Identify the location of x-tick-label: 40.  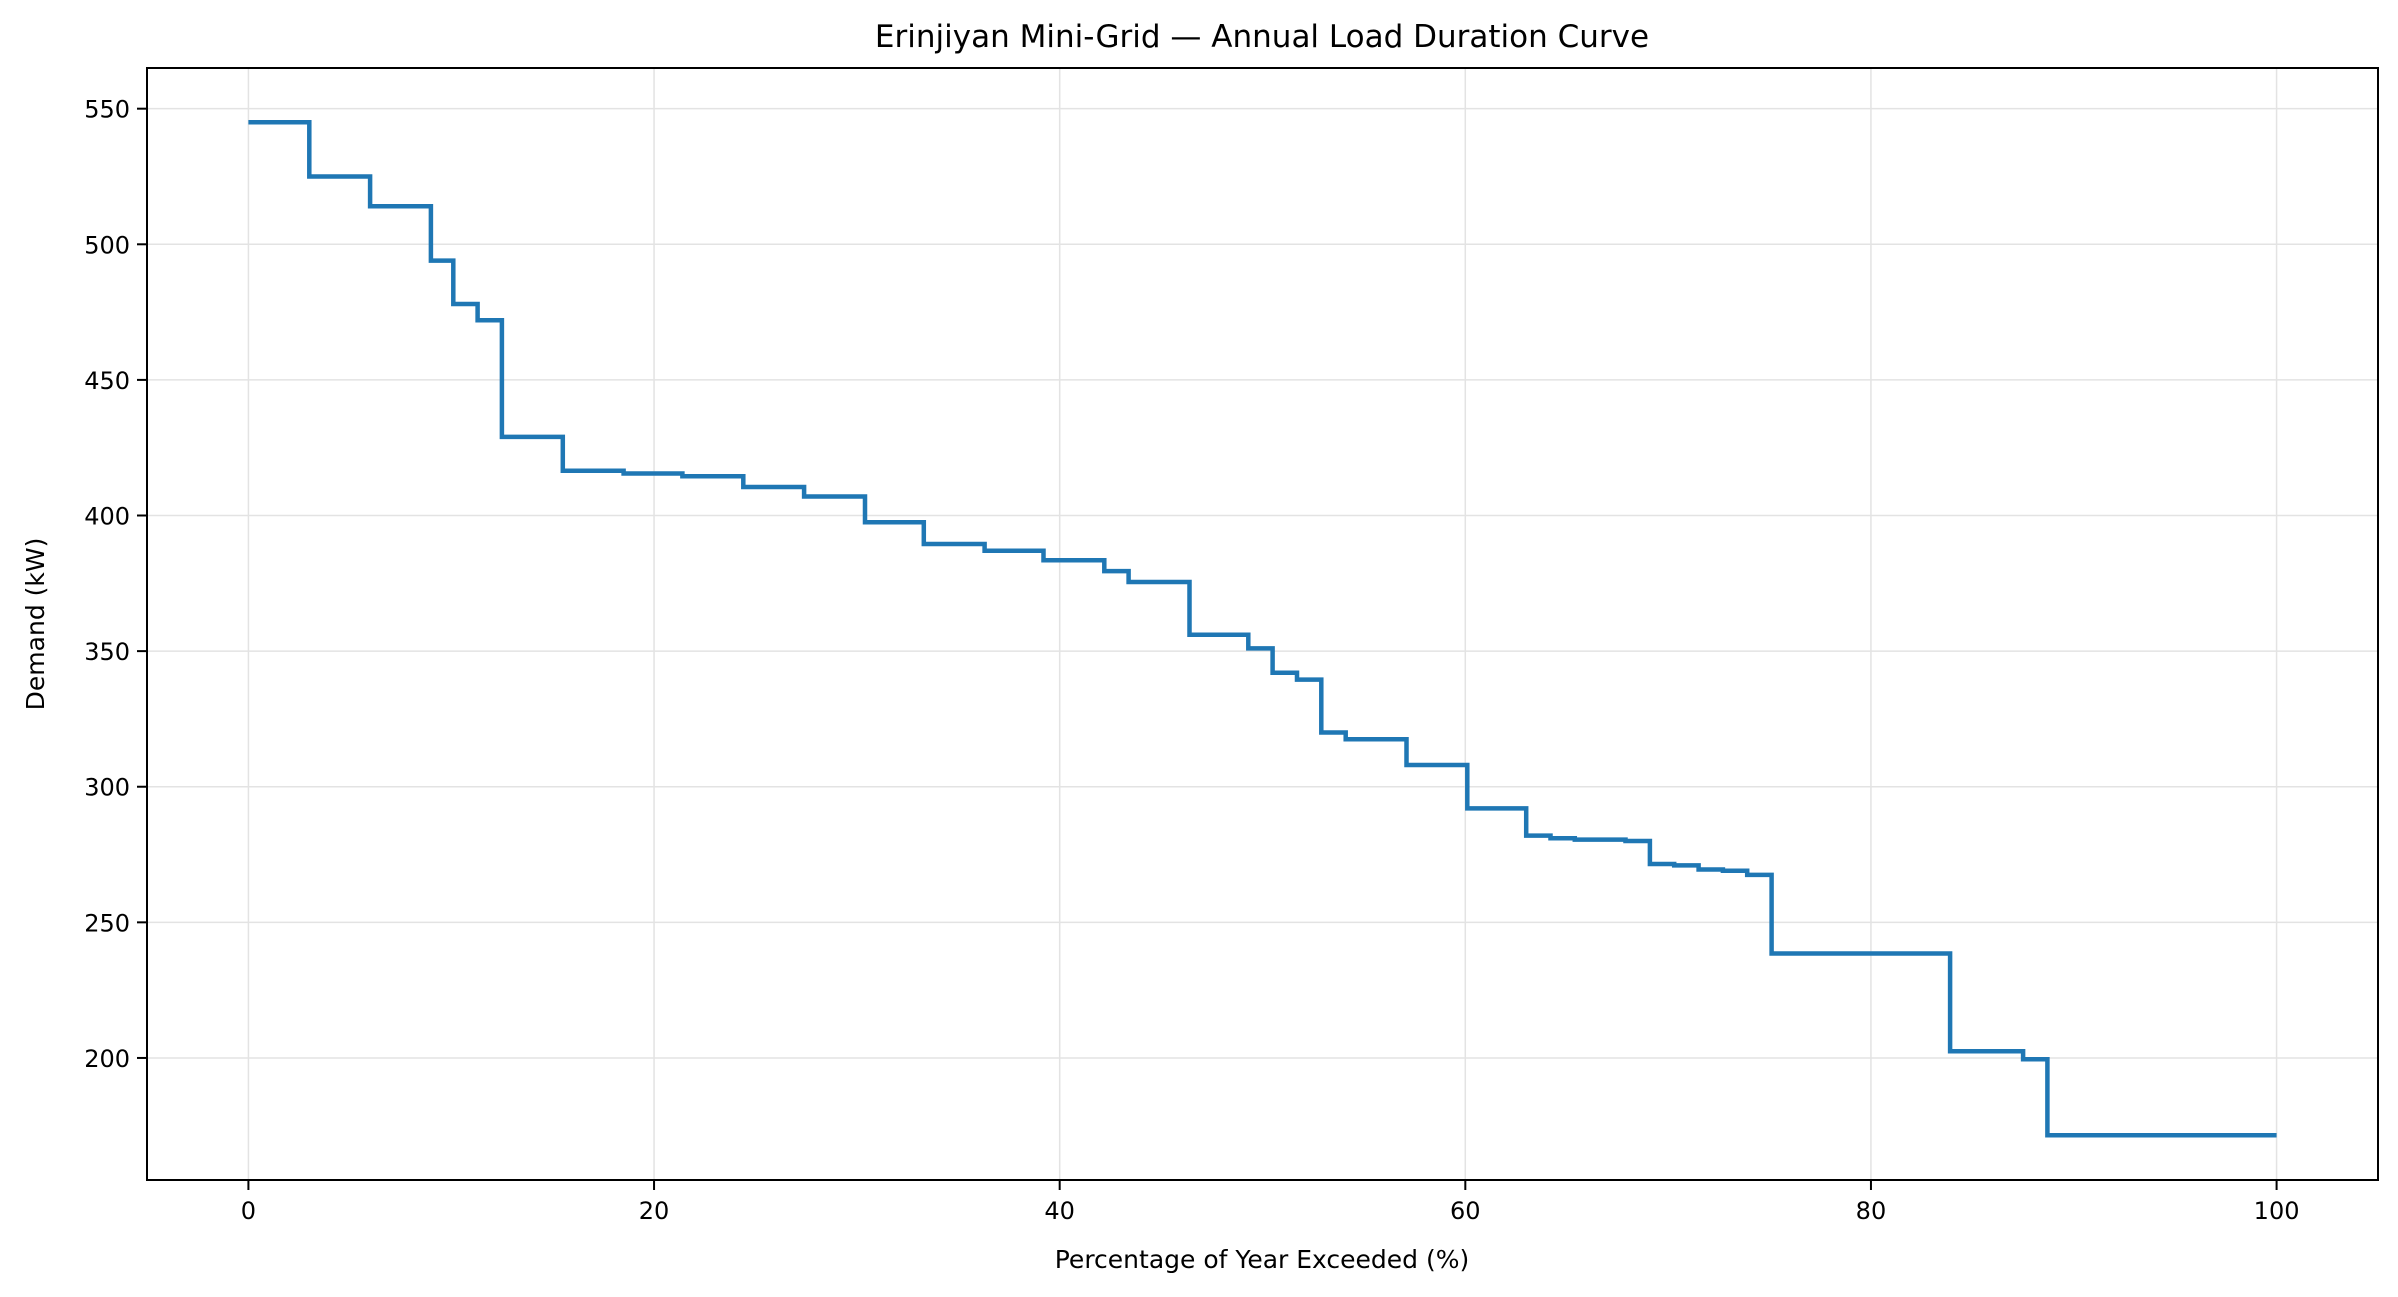
(1059, 1211).